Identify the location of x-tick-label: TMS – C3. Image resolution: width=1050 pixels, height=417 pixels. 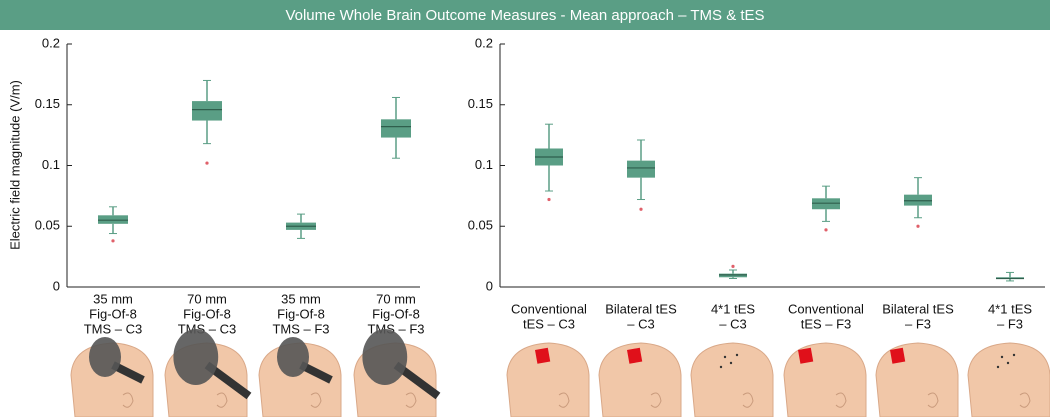
(113, 328).